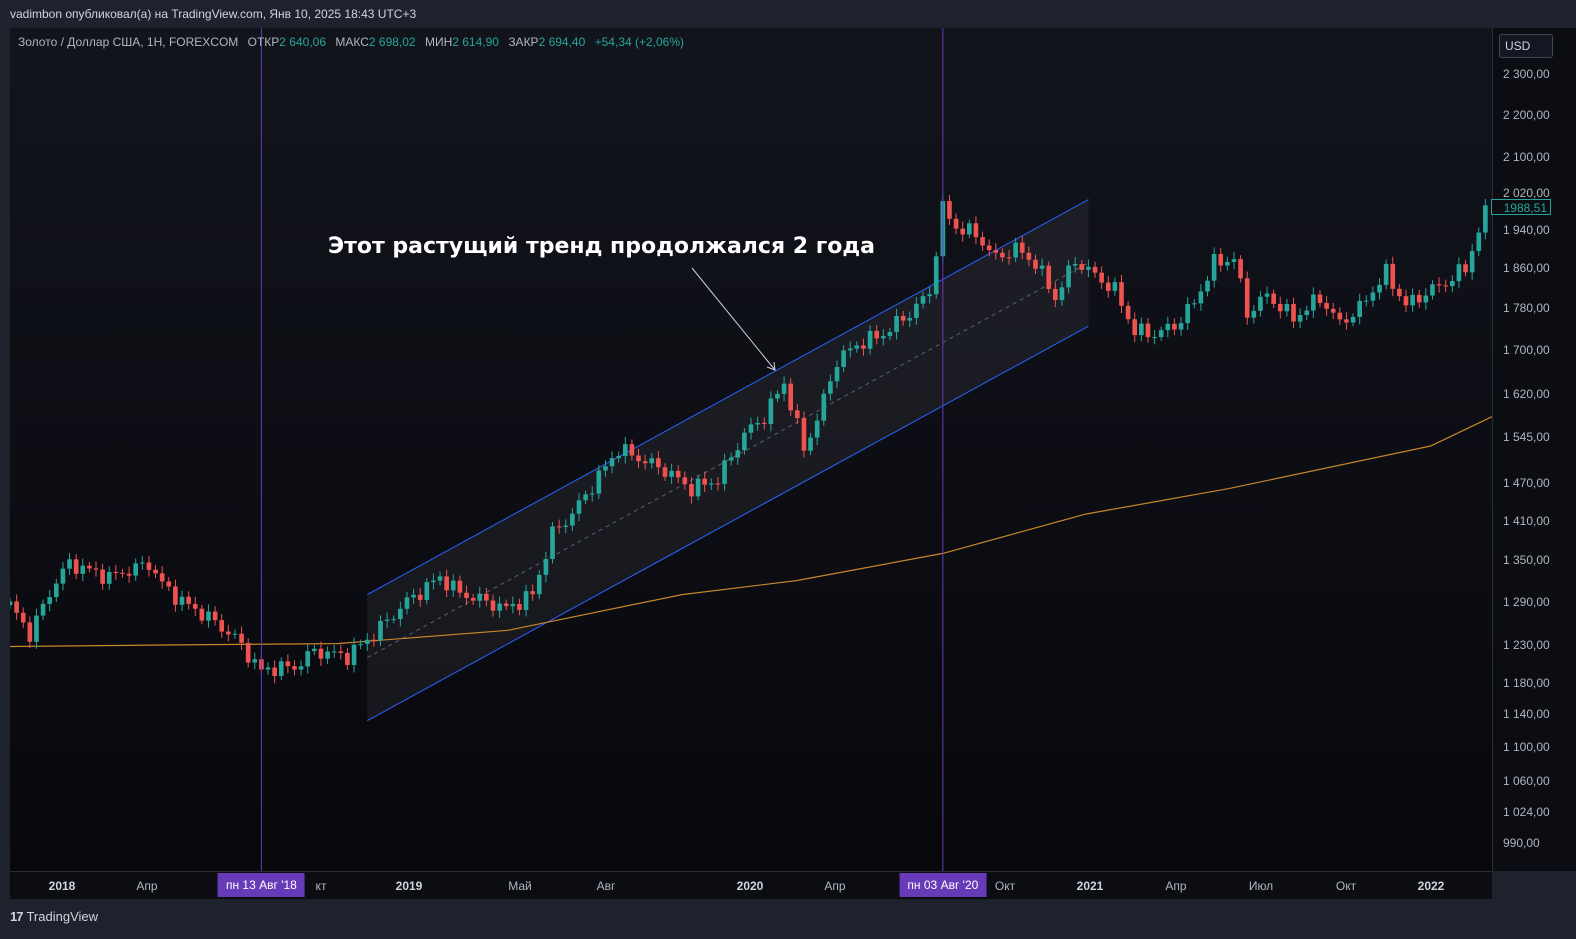 Image resolution: width=1576 pixels, height=939 pixels. I want to click on price-tick-label: 1 350,00, so click(1526, 560).